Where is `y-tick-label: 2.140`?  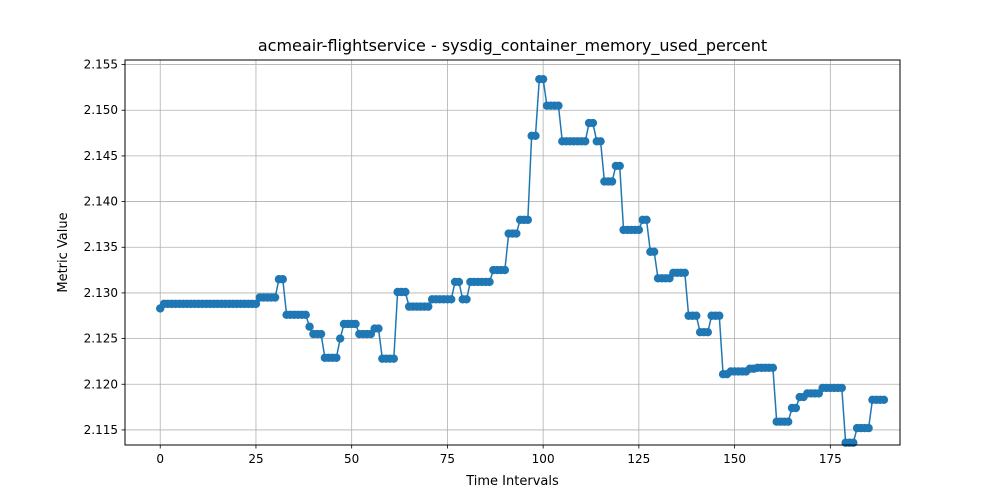
y-tick-label: 2.140 is located at coordinates (101, 202).